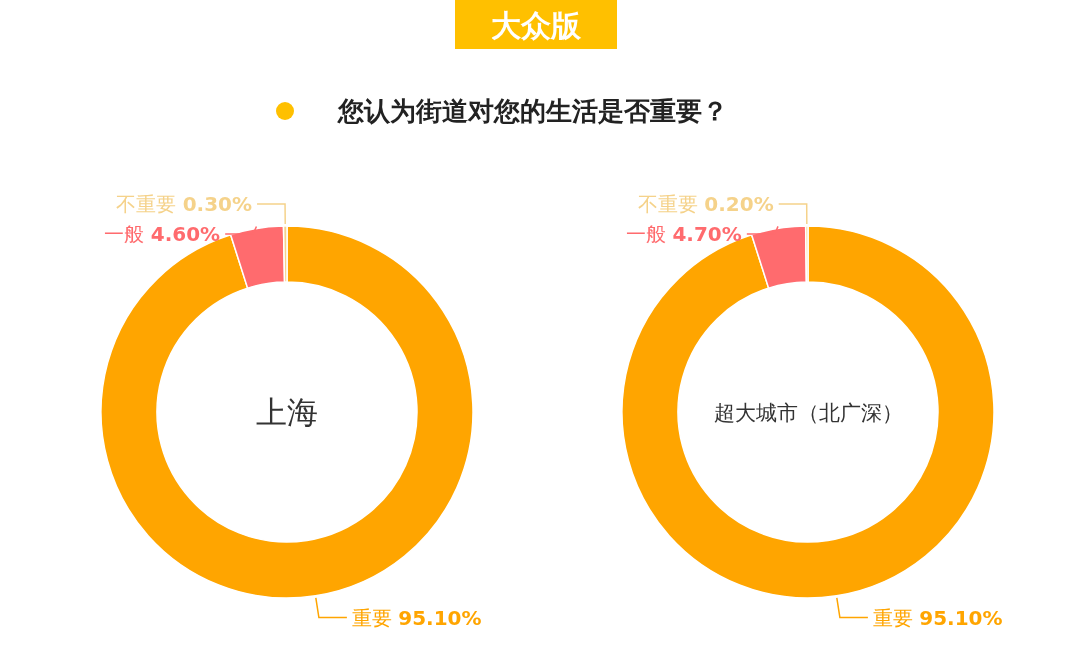 The height and width of the screenshot is (666, 1080). What do you see at coordinates (808, 413) in the screenshot?
I see `text: 超大城市（北广深）` at bounding box center [808, 413].